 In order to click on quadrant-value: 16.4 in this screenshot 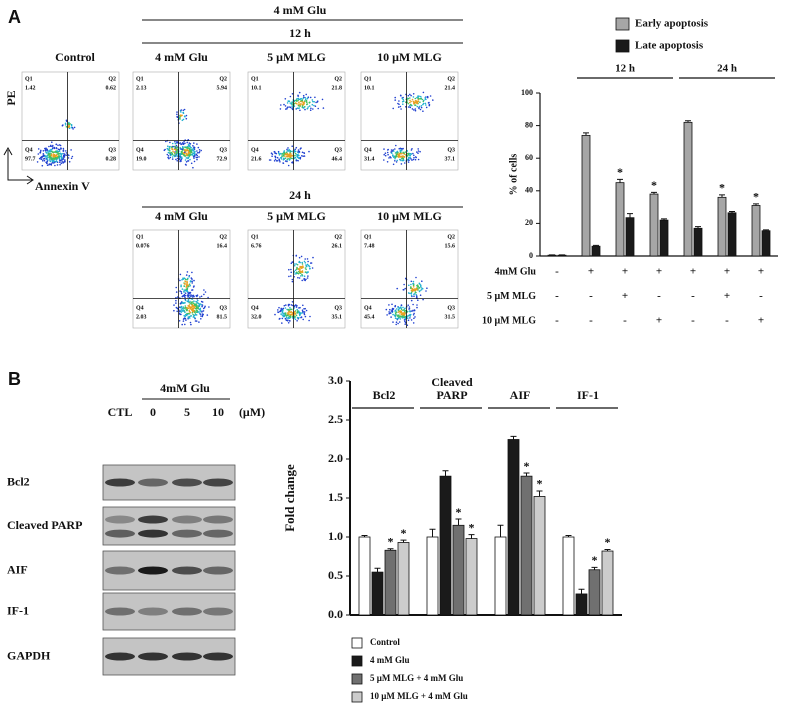, I will do `click(222, 246)`.